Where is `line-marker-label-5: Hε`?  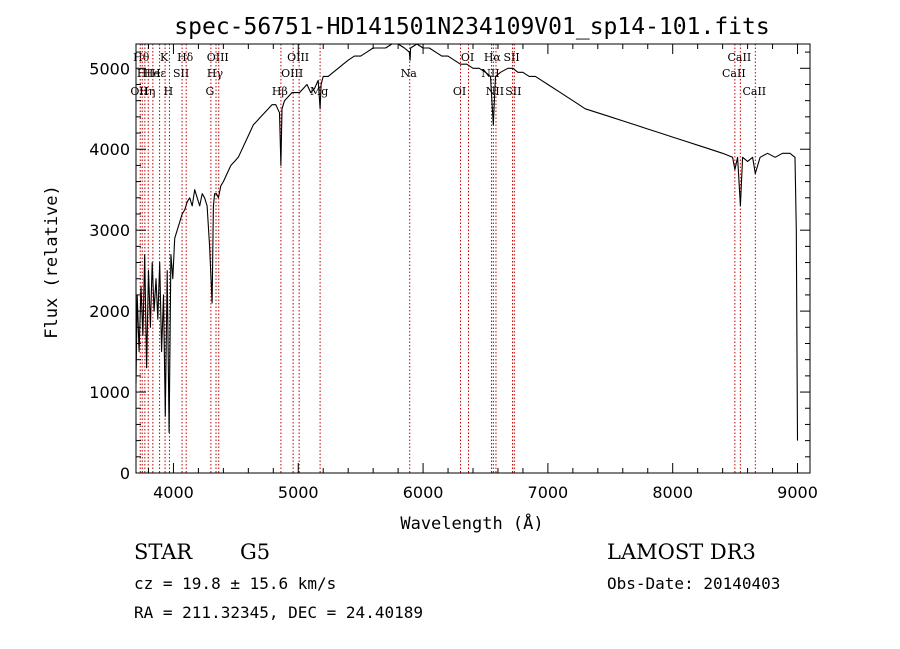 line-marker-label-5: Hε is located at coordinates (159, 73).